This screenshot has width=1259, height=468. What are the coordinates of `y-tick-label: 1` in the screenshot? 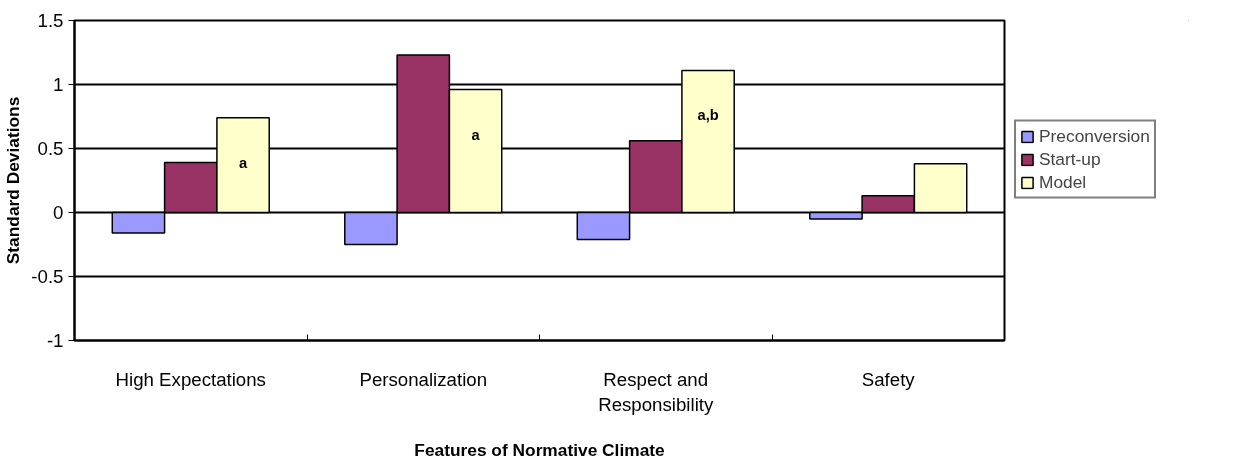 It's located at (58, 84).